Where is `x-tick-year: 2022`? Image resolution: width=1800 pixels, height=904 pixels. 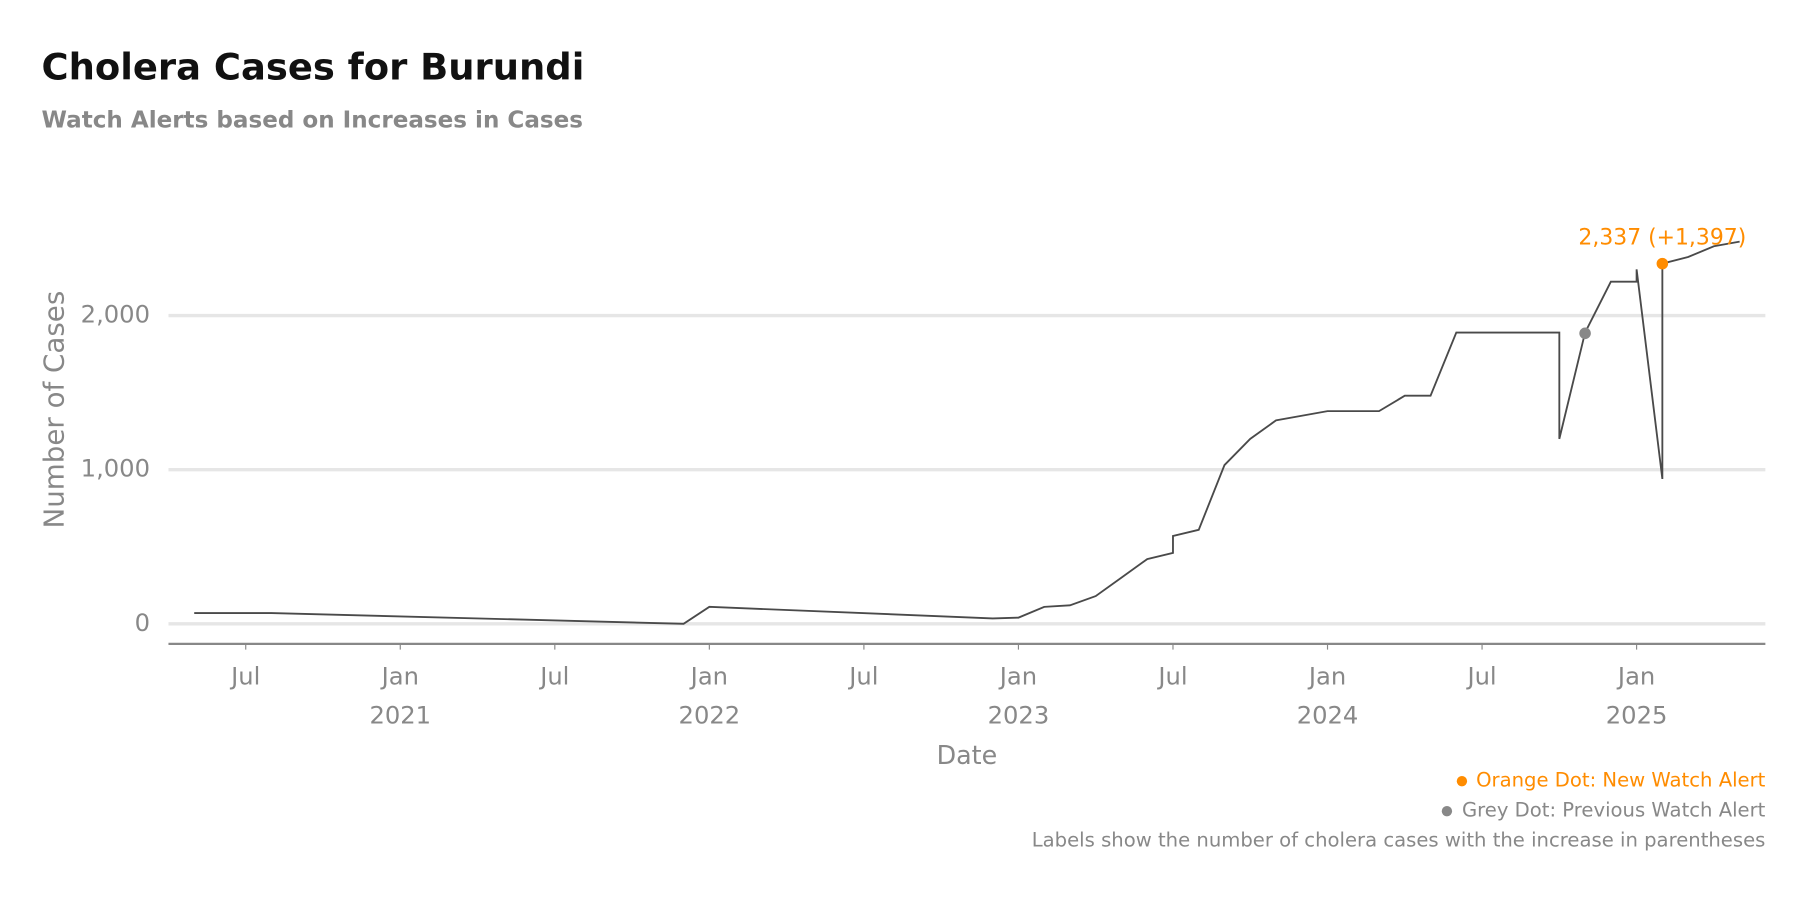
x-tick-year: 2022 is located at coordinates (710, 716).